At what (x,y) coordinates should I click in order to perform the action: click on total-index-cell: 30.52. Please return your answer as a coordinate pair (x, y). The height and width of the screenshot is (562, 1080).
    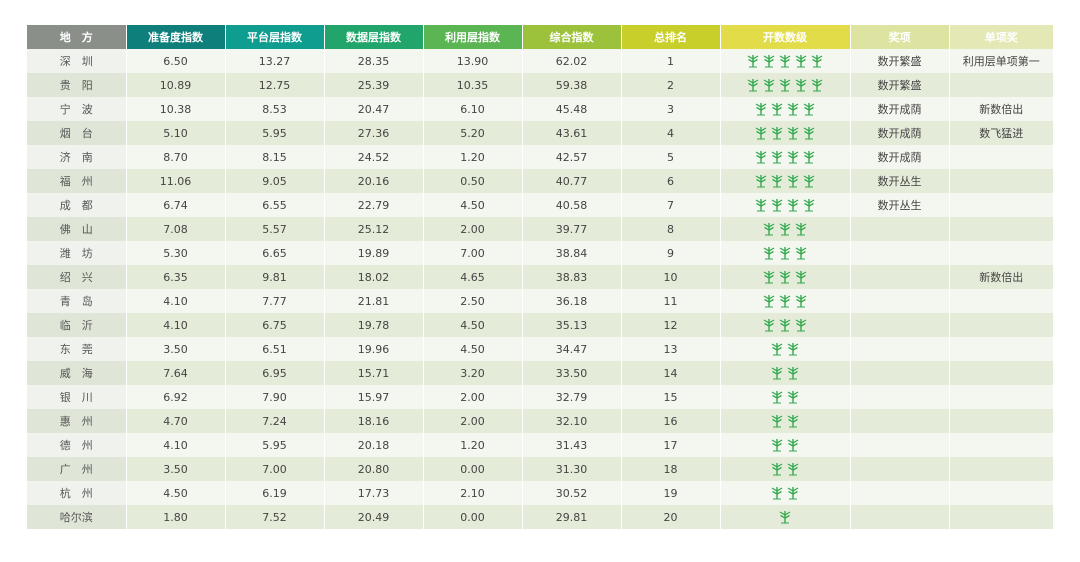
    Looking at the image, I should click on (572, 493).